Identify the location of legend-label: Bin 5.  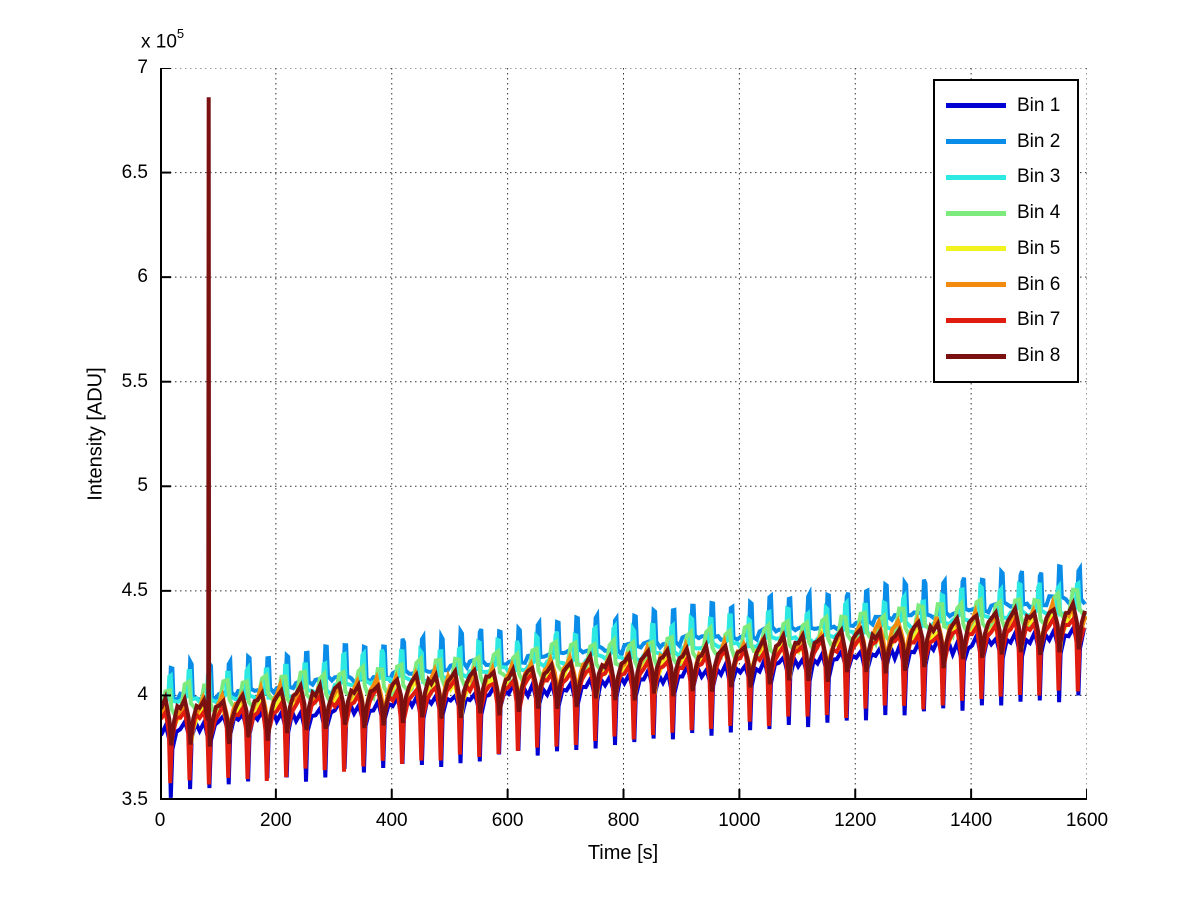
(1039, 248).